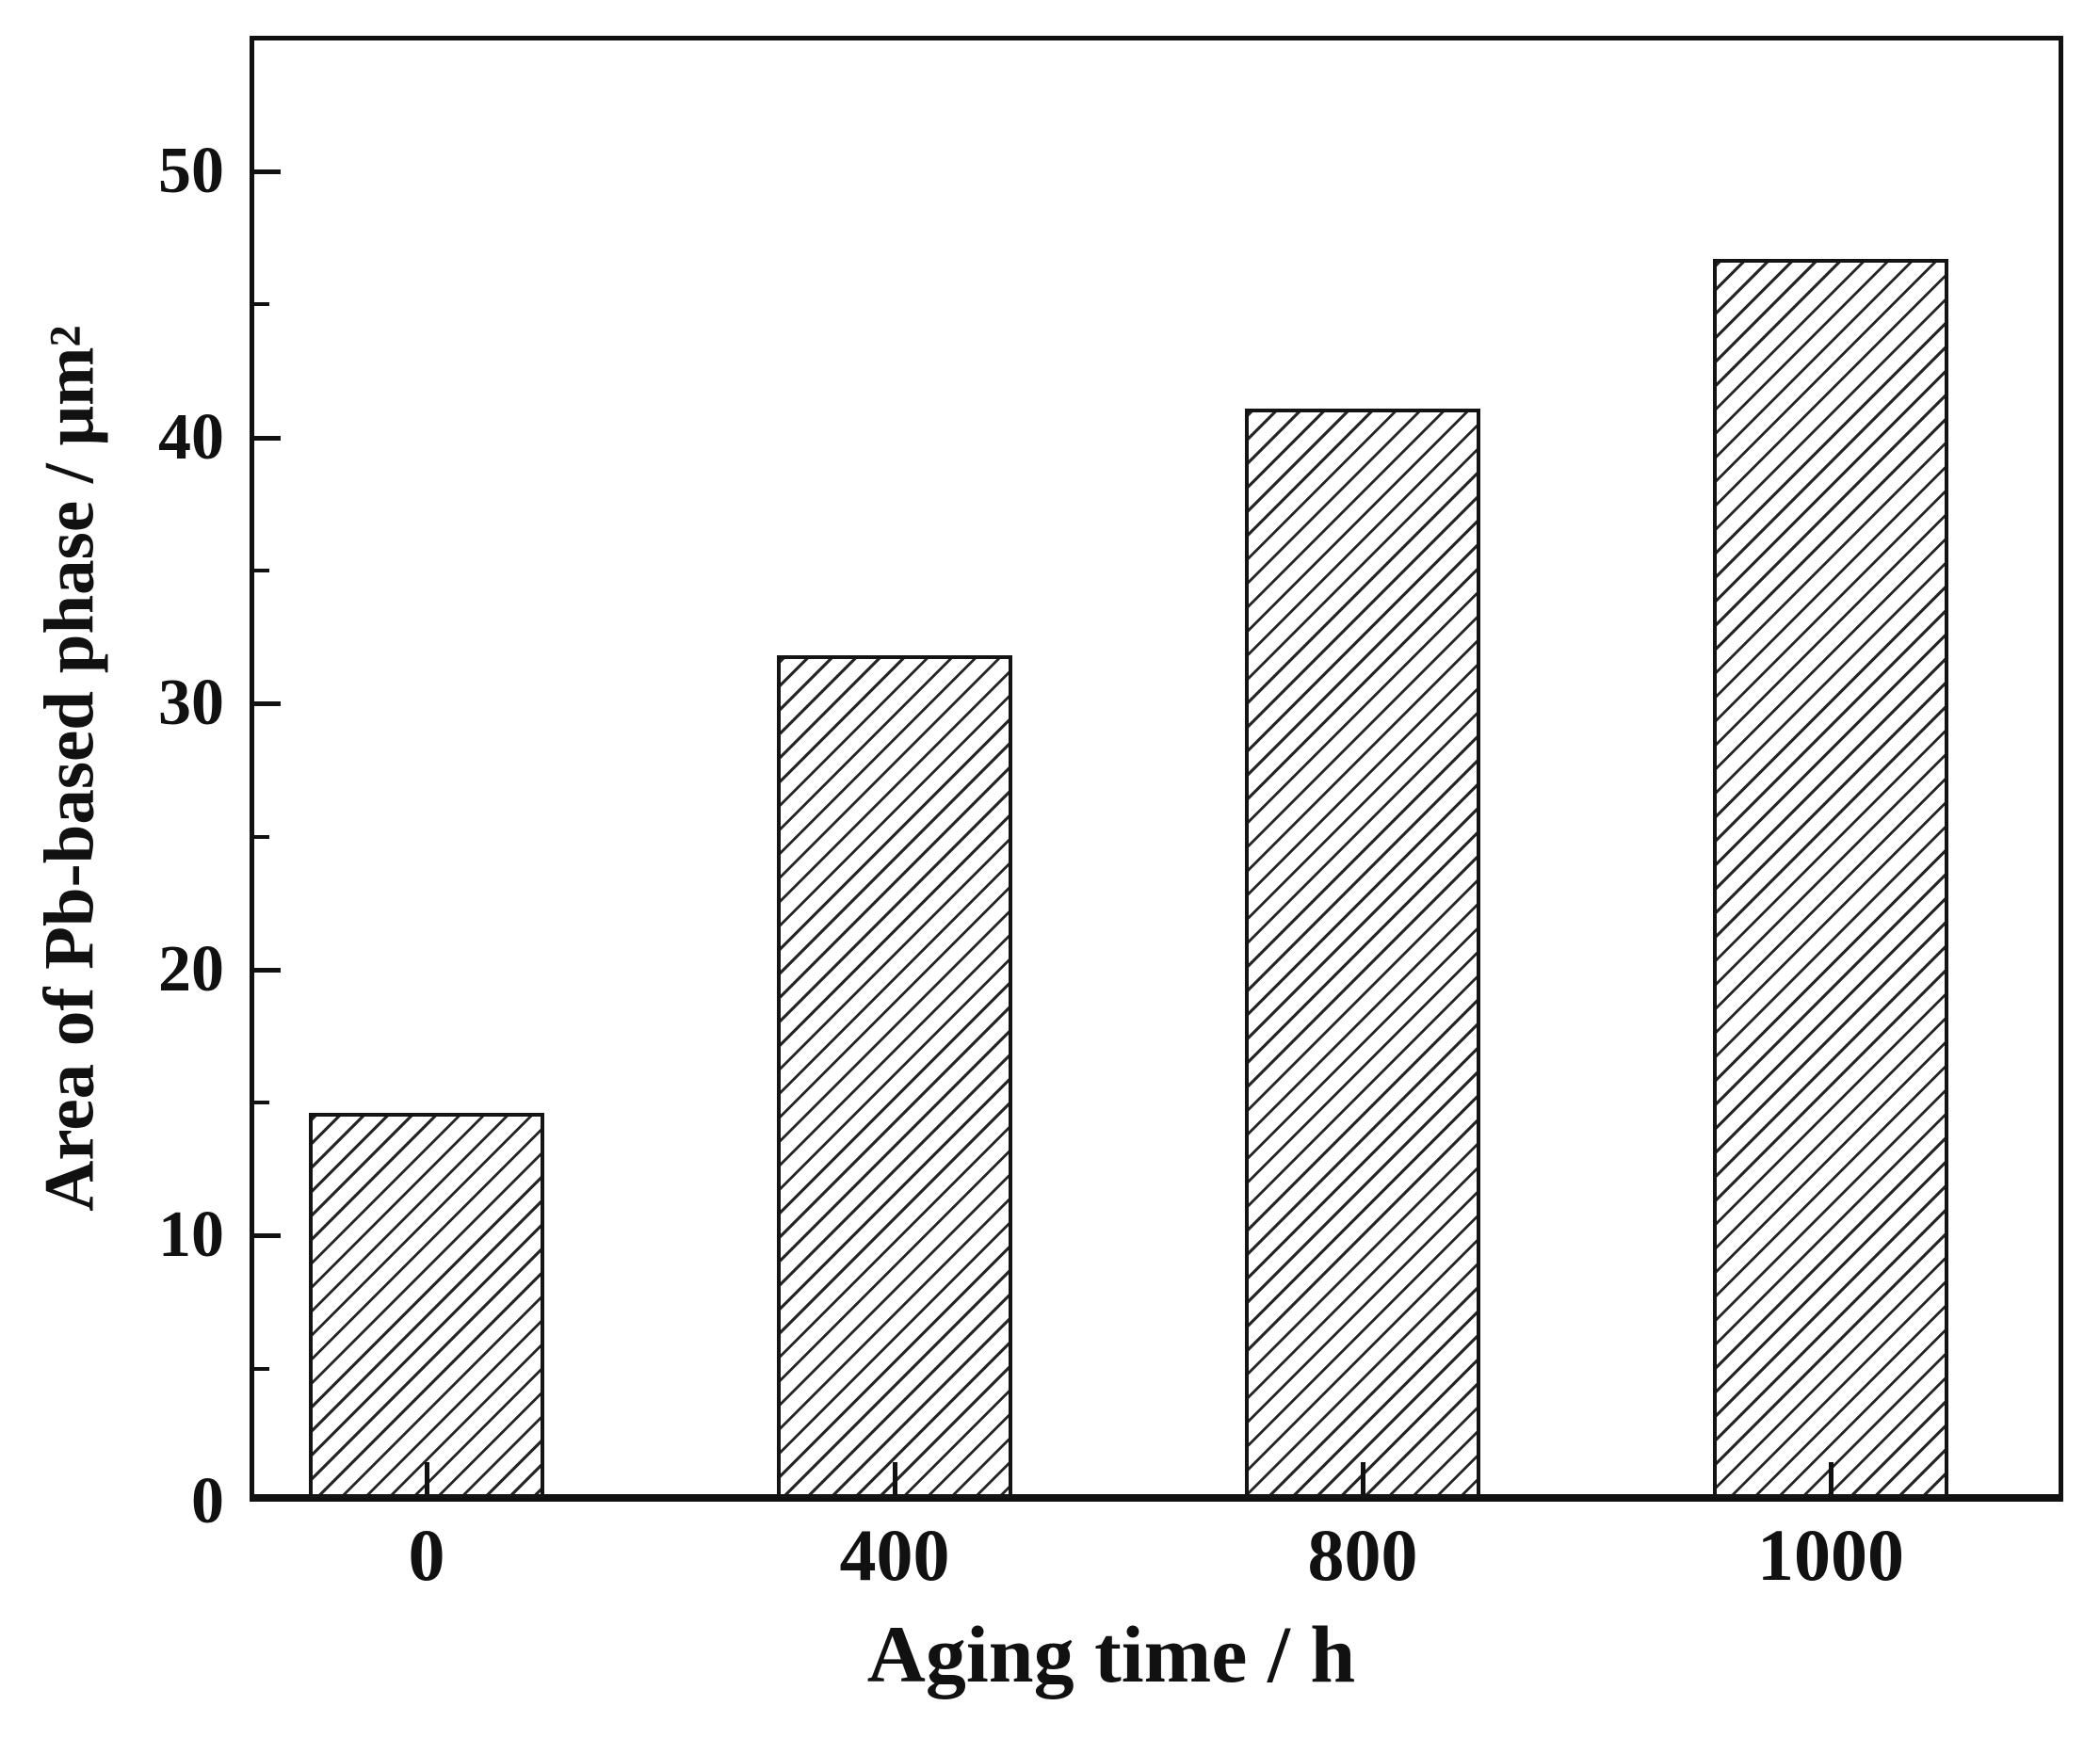  What do you see at coordinates (191, 969) in the screenshot?
I see `y-tick-label: 20` at bounding box center [191, 969].